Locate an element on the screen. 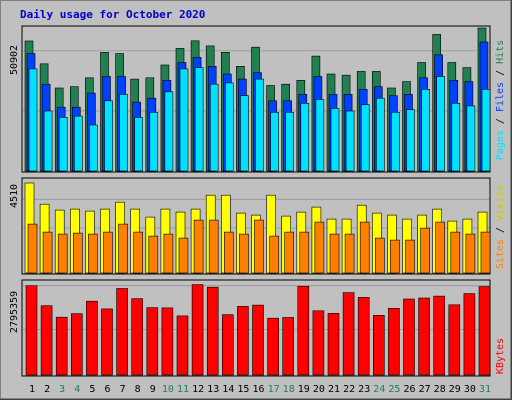 The image size is (512, 400). x-axis-day-label: 2 is located at coordinates (47, 389).